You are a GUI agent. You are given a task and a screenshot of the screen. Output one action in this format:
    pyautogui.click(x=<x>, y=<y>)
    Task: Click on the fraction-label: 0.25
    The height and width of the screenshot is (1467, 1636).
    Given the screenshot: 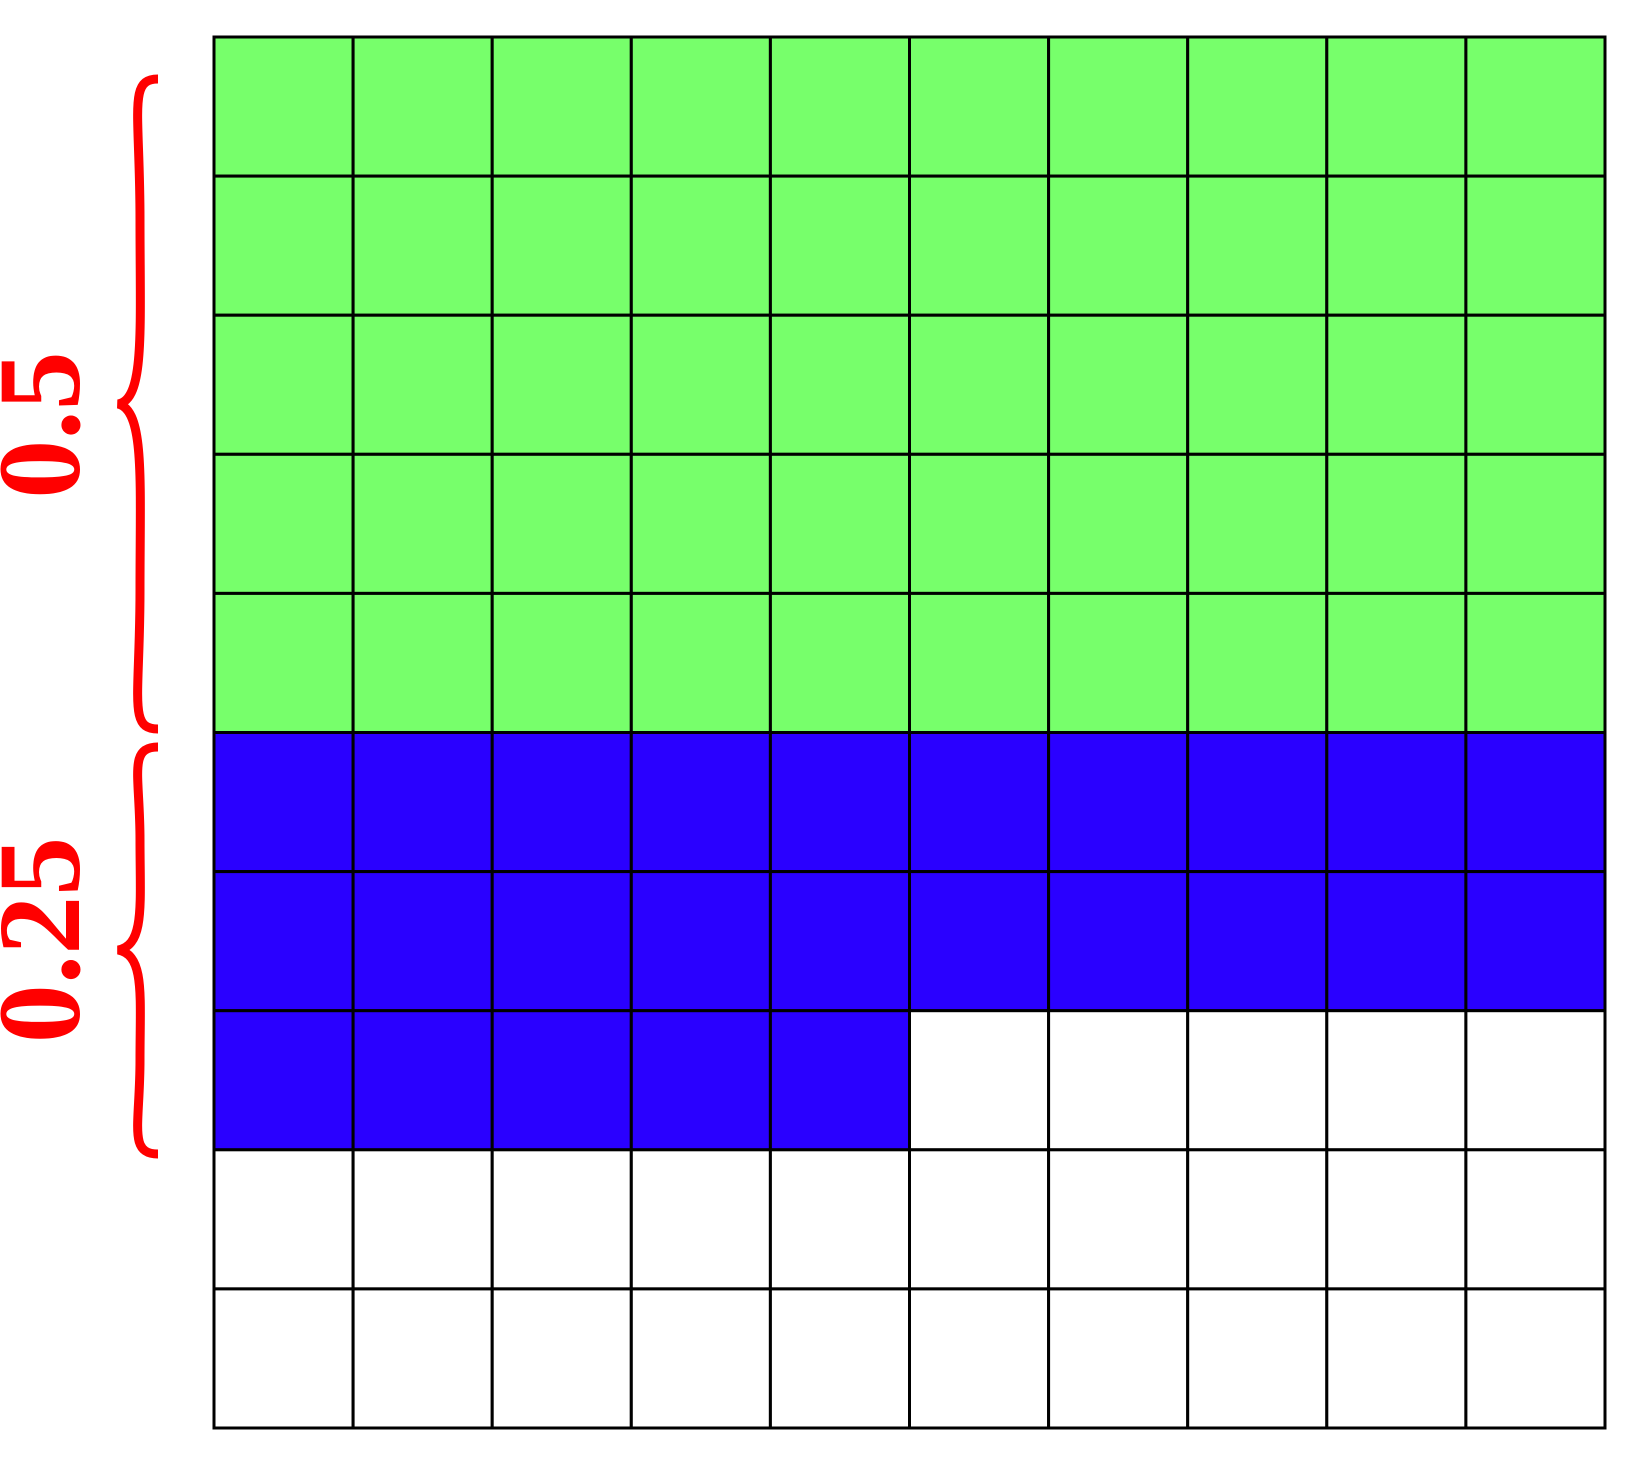 What is the action you would take?
    pyautogui.click(x=52, y=940)
    